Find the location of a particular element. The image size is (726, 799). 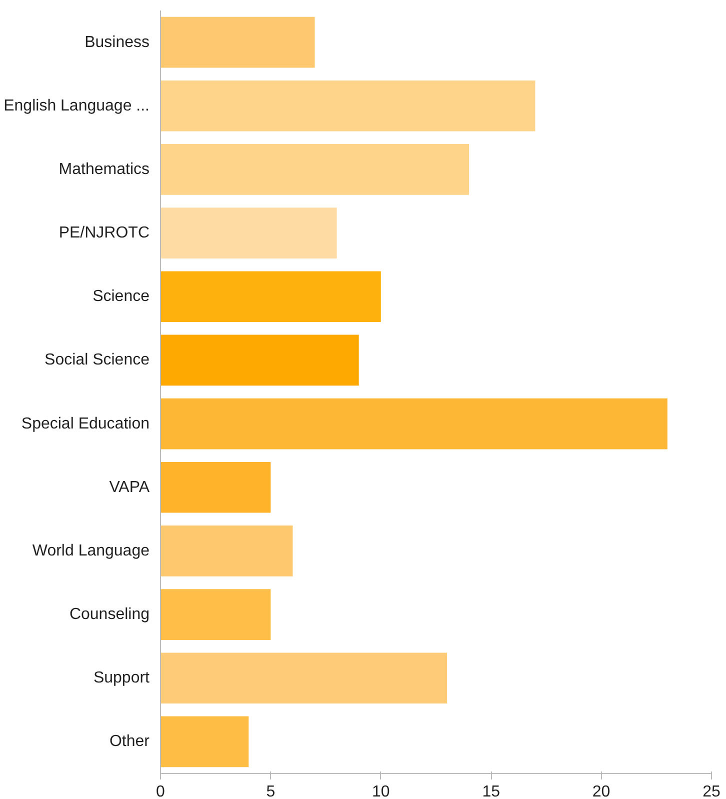

y-tick-label: Counseling is located at coordinates (109, 615).